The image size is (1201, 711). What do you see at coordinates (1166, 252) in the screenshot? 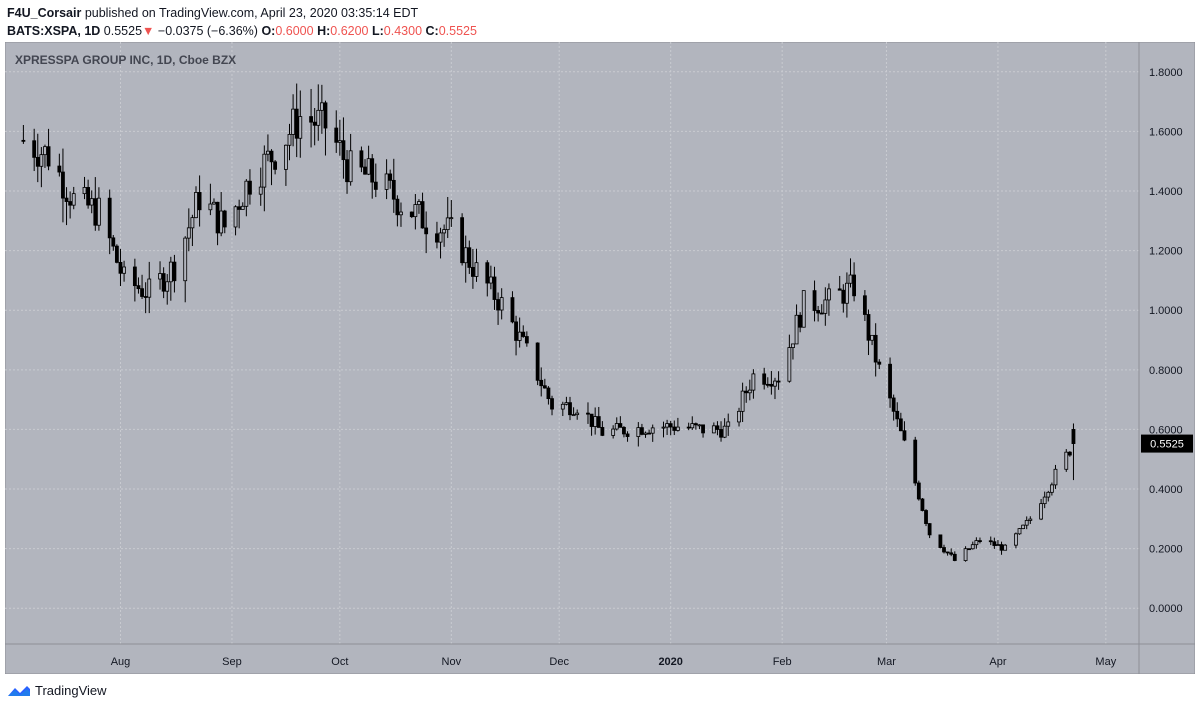
I see `y-tick-label: 1.2000` at bounding box center [1166, 252].